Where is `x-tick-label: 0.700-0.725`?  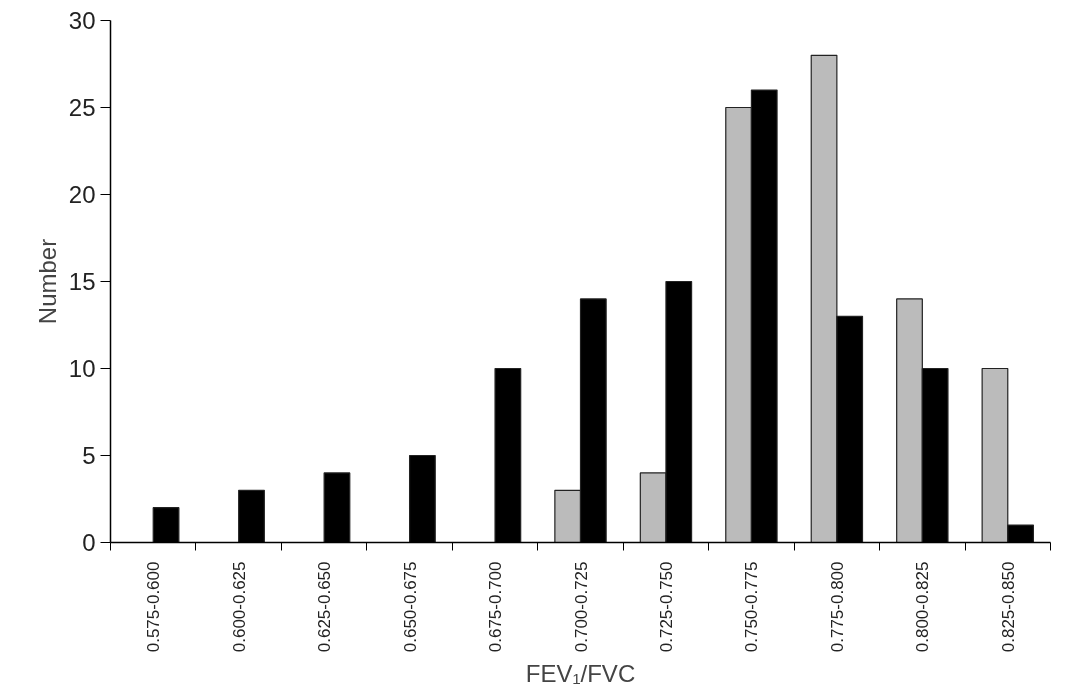 x-tick-label: 0.700-0.725 is located at coordinates (581, 607).